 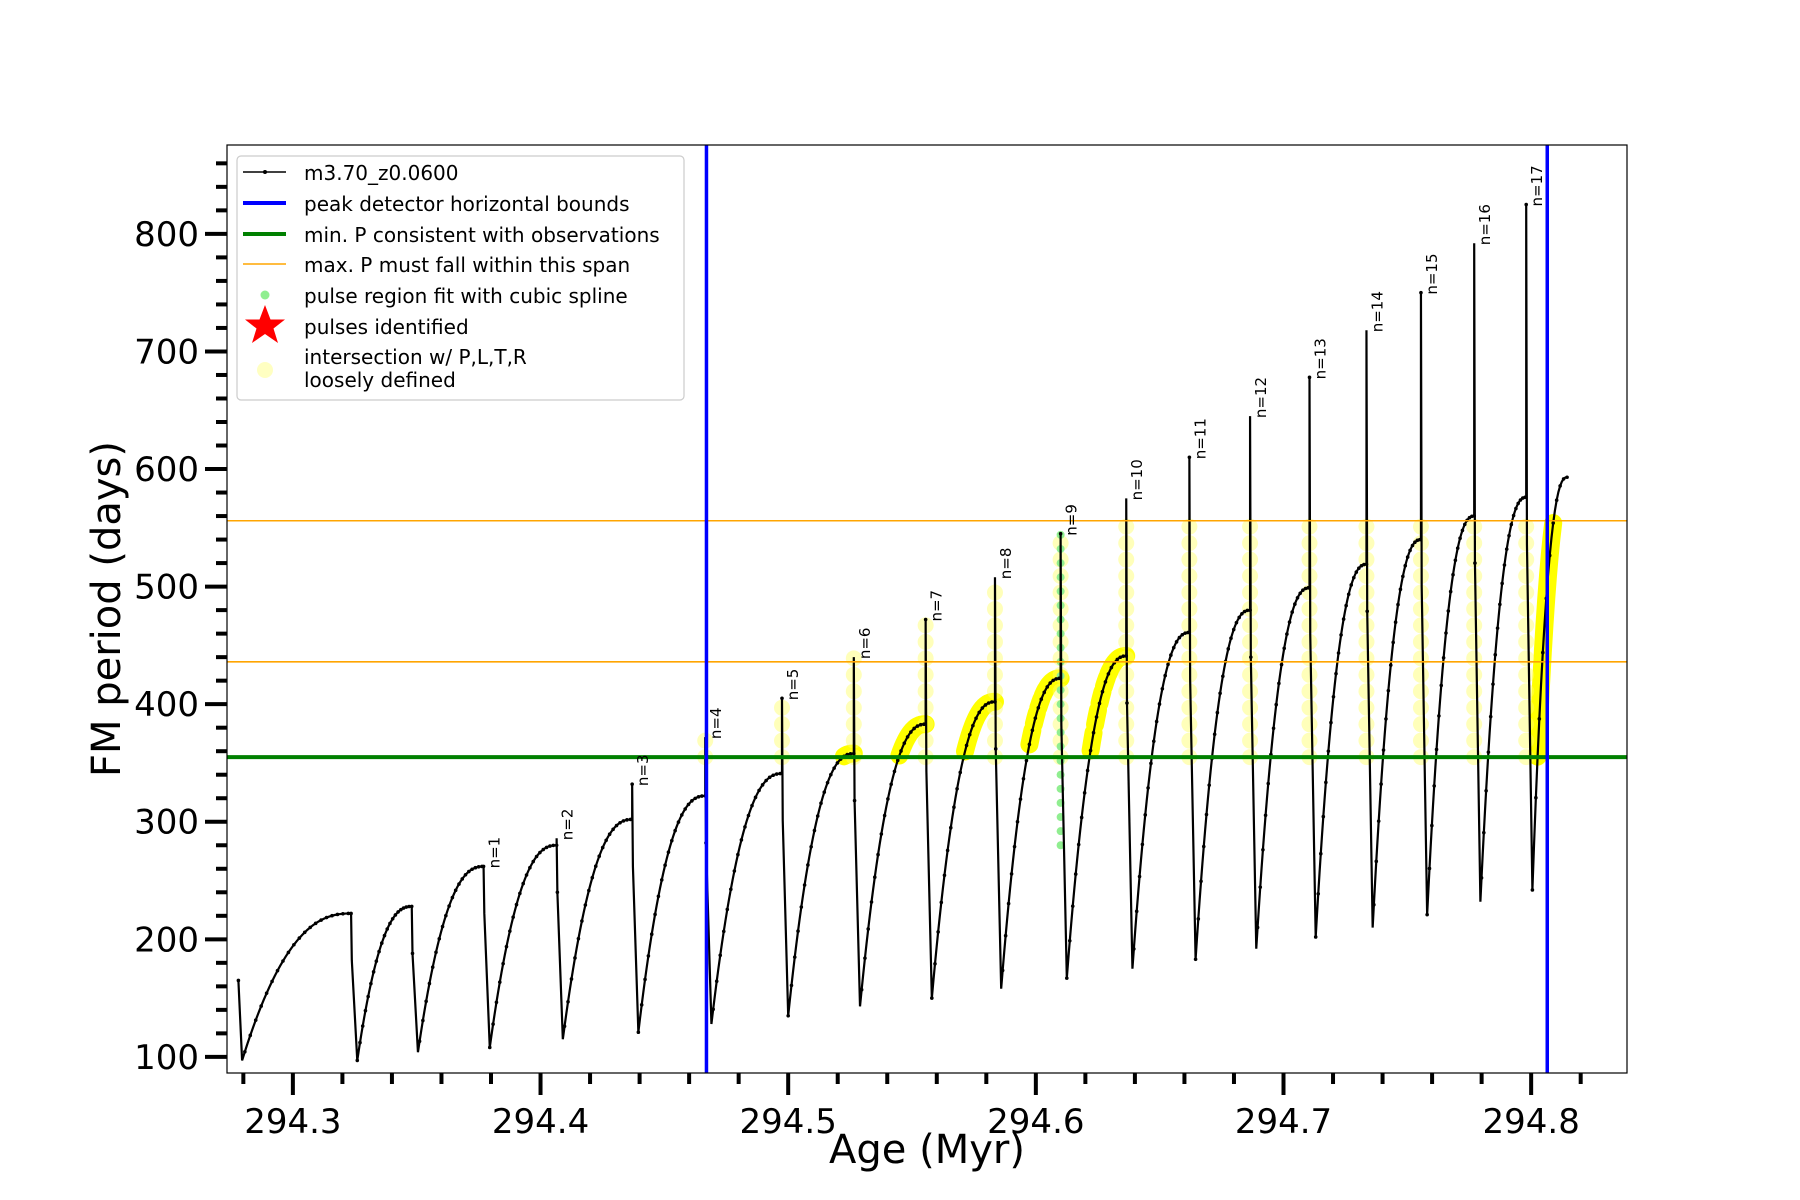 What do you see at coordinates (643, 770) in the screenshot?
I see `pulse-label: n=3` at bounding box center [643, 770].